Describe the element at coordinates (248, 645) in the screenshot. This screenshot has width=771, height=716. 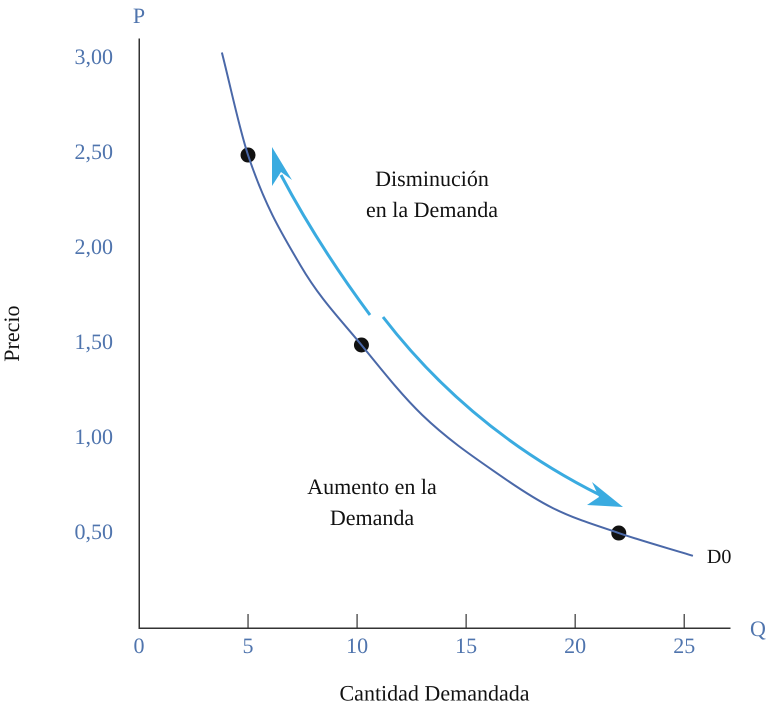
I see `x-tick-label: 5` at that location.